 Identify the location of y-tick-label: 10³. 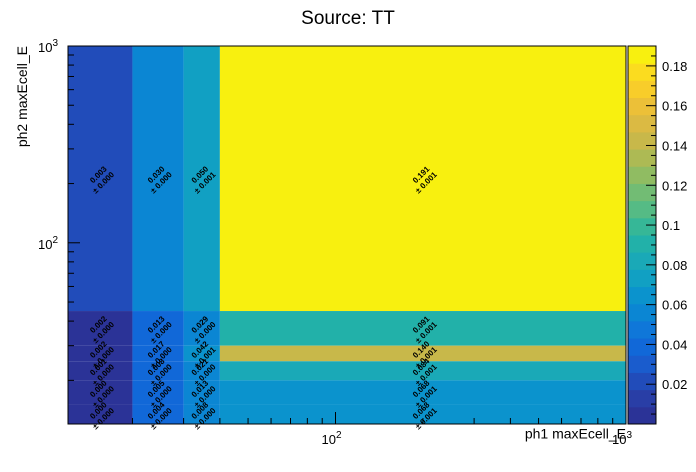
(48, 46).